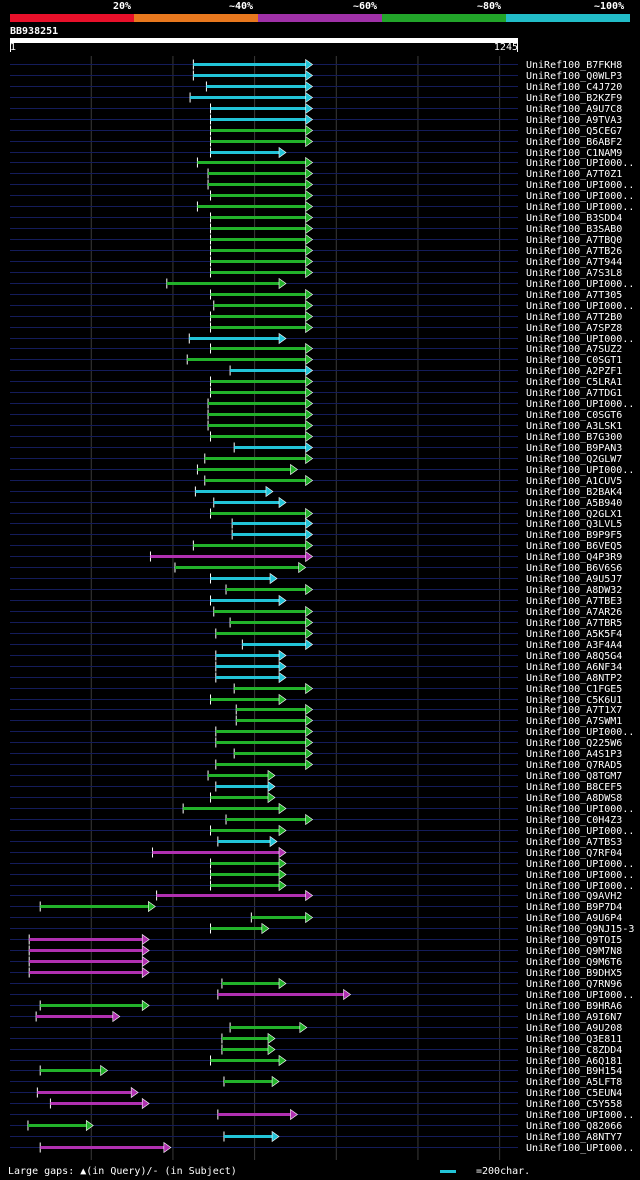 The height and width of the screenshot is (1180, 640). Describe the element at coordinates (574, 820) in the screenshot. I see `hit-label: UniRef100_C0H4Z3` at that location.